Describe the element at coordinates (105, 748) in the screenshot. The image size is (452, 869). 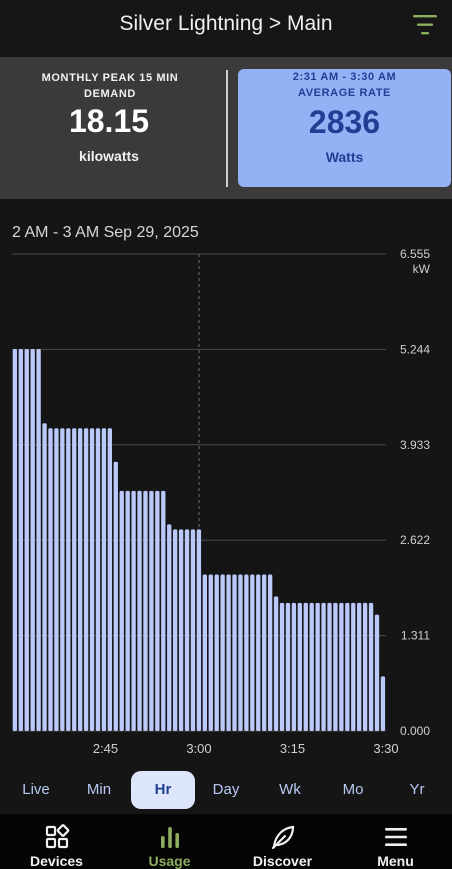
I see `x-tick-label: 2:45` at that location.